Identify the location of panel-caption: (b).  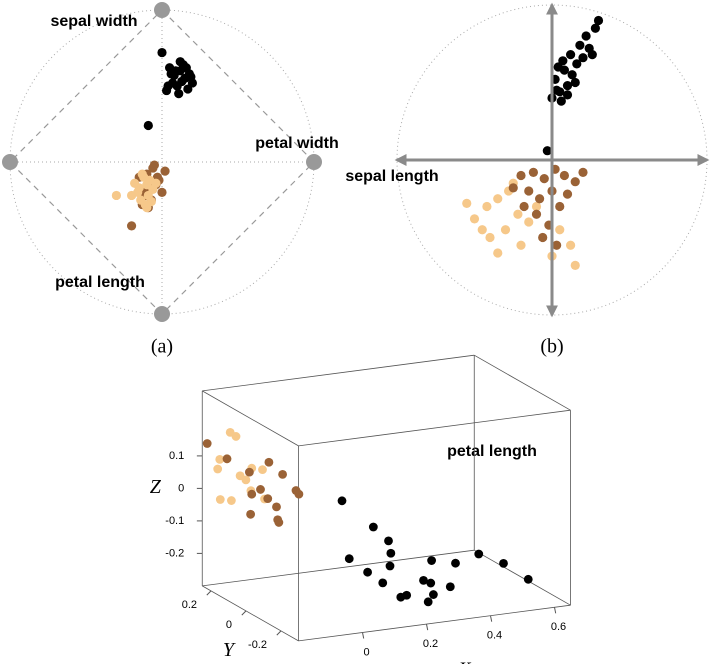
(551, 347).